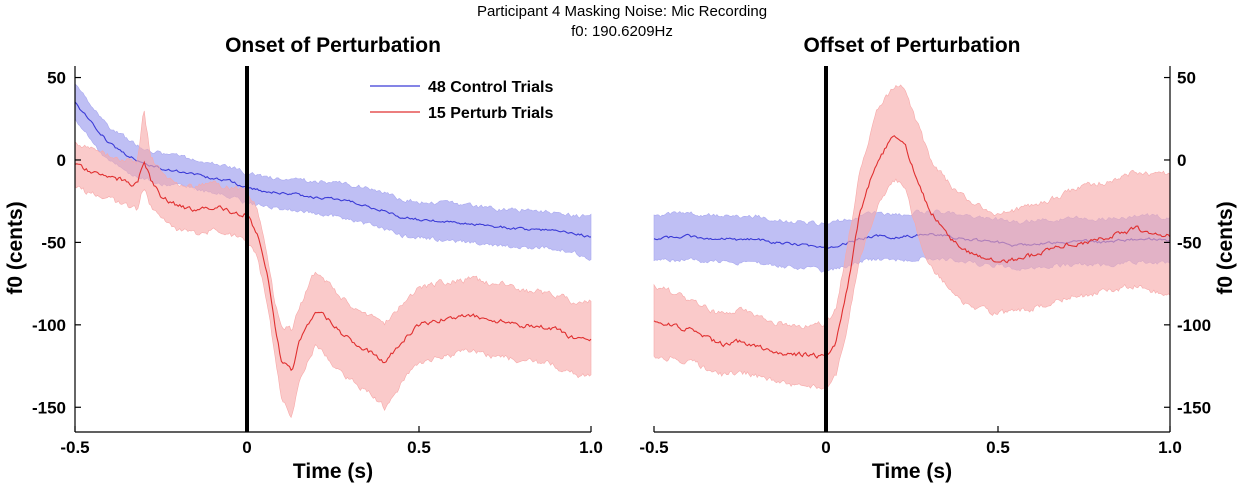 This screenshot has height=485, width=1244. I want to click on offset-panel-title: Offset of Perturbation, so click(911, 45).